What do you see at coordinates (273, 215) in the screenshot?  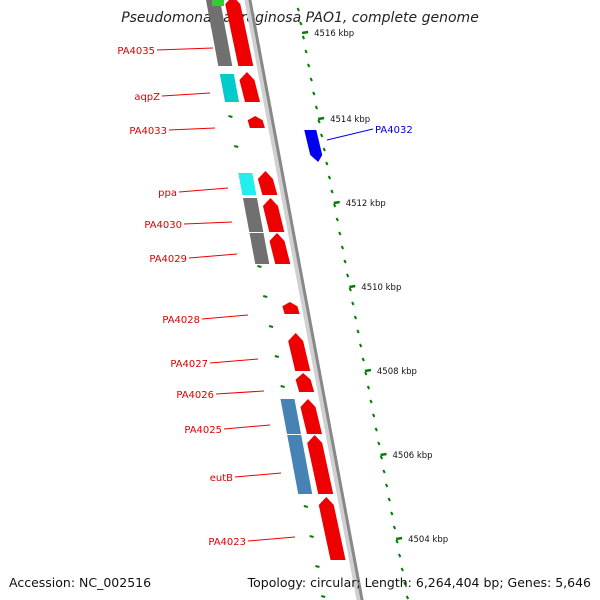 I see `gene-arrow-pa4030` at bounding box center [273, 215].